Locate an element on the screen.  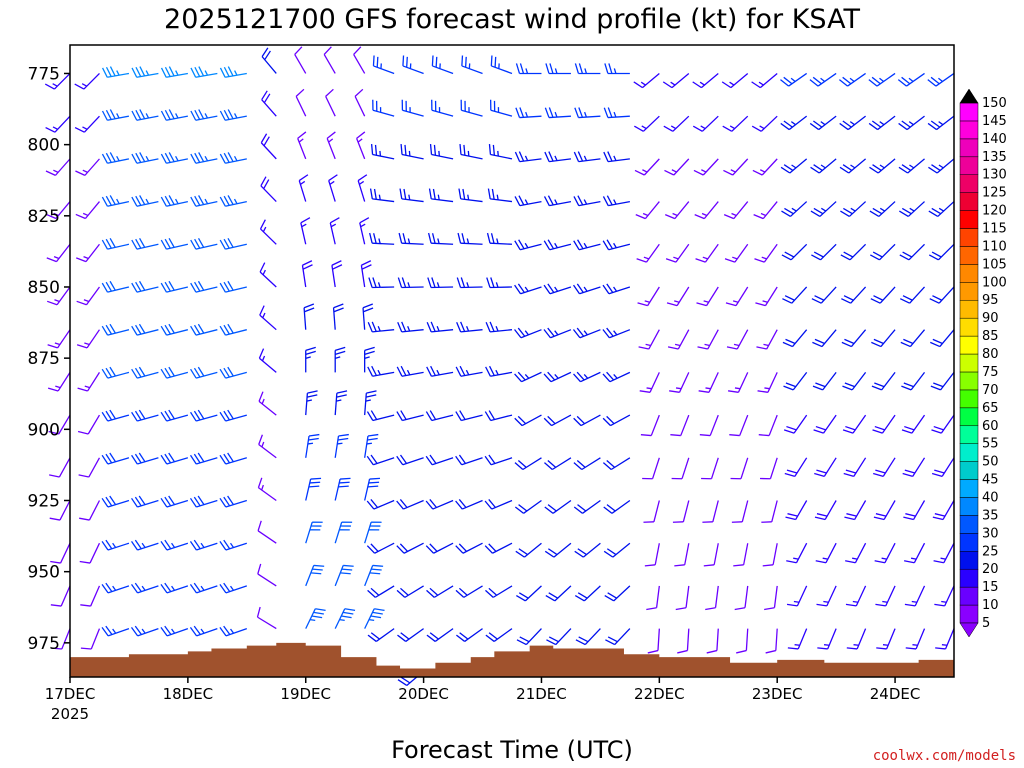
x-axis-title: Forecast Time (UTC) is located at coordinates (512, 750).